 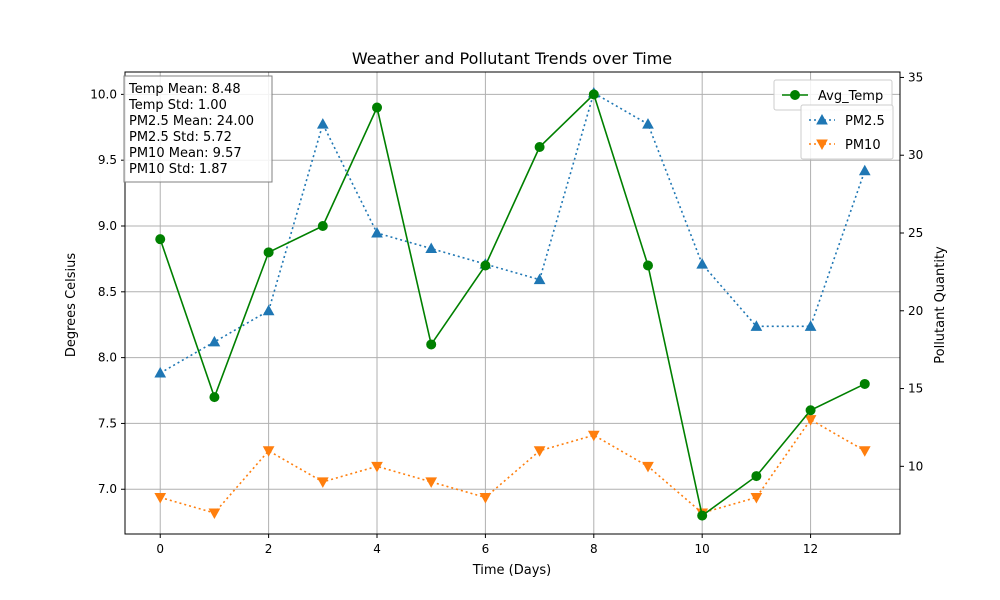 I want to click on stats-line: PM10 Mean: 9.57, so click(x=185, y=153).